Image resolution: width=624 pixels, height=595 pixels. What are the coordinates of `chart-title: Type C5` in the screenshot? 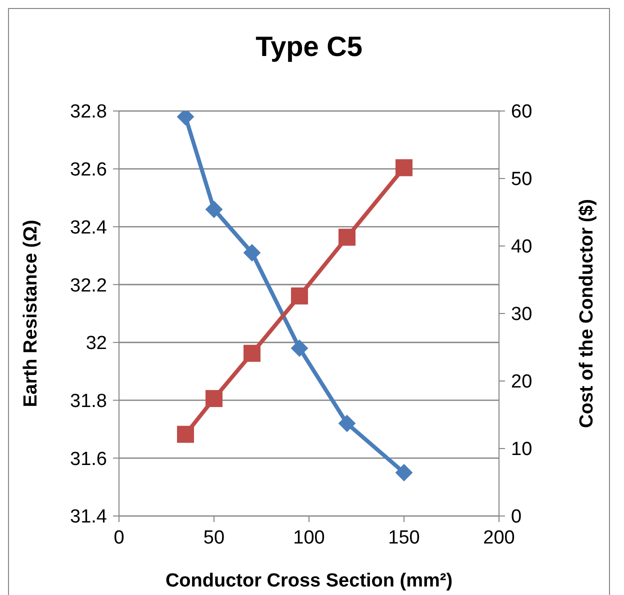 It's located at (309, 47).